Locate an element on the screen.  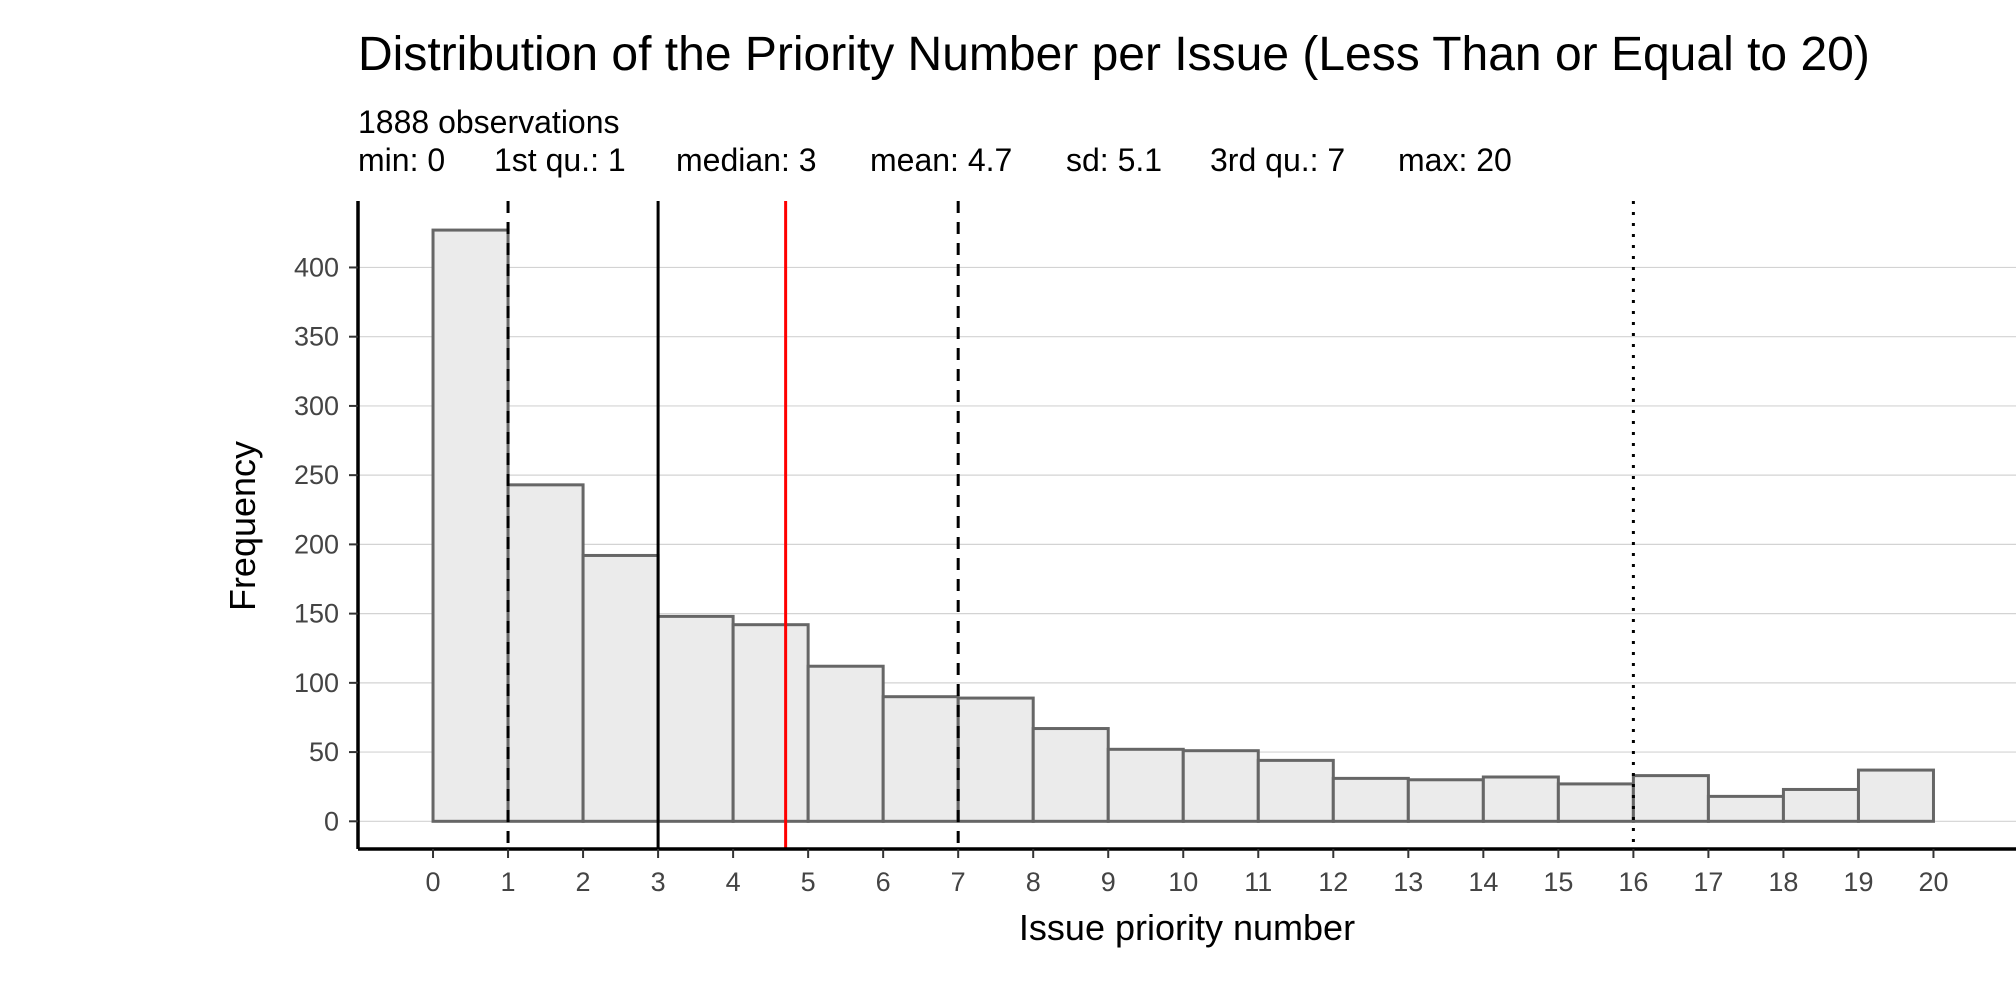
x-tick-label: 13 is located at coordinates (1408, 882).